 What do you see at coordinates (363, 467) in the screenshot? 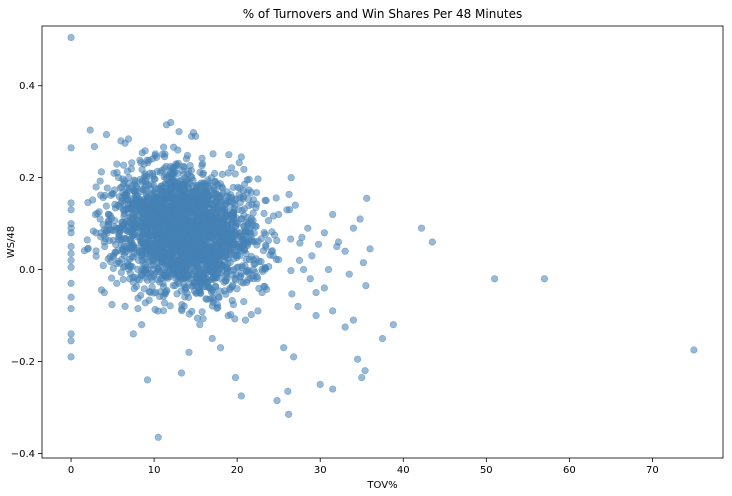
I see `x-axis-ticks: 0 10 20 30 40 50 60 70` at bounding box center [363, 467].